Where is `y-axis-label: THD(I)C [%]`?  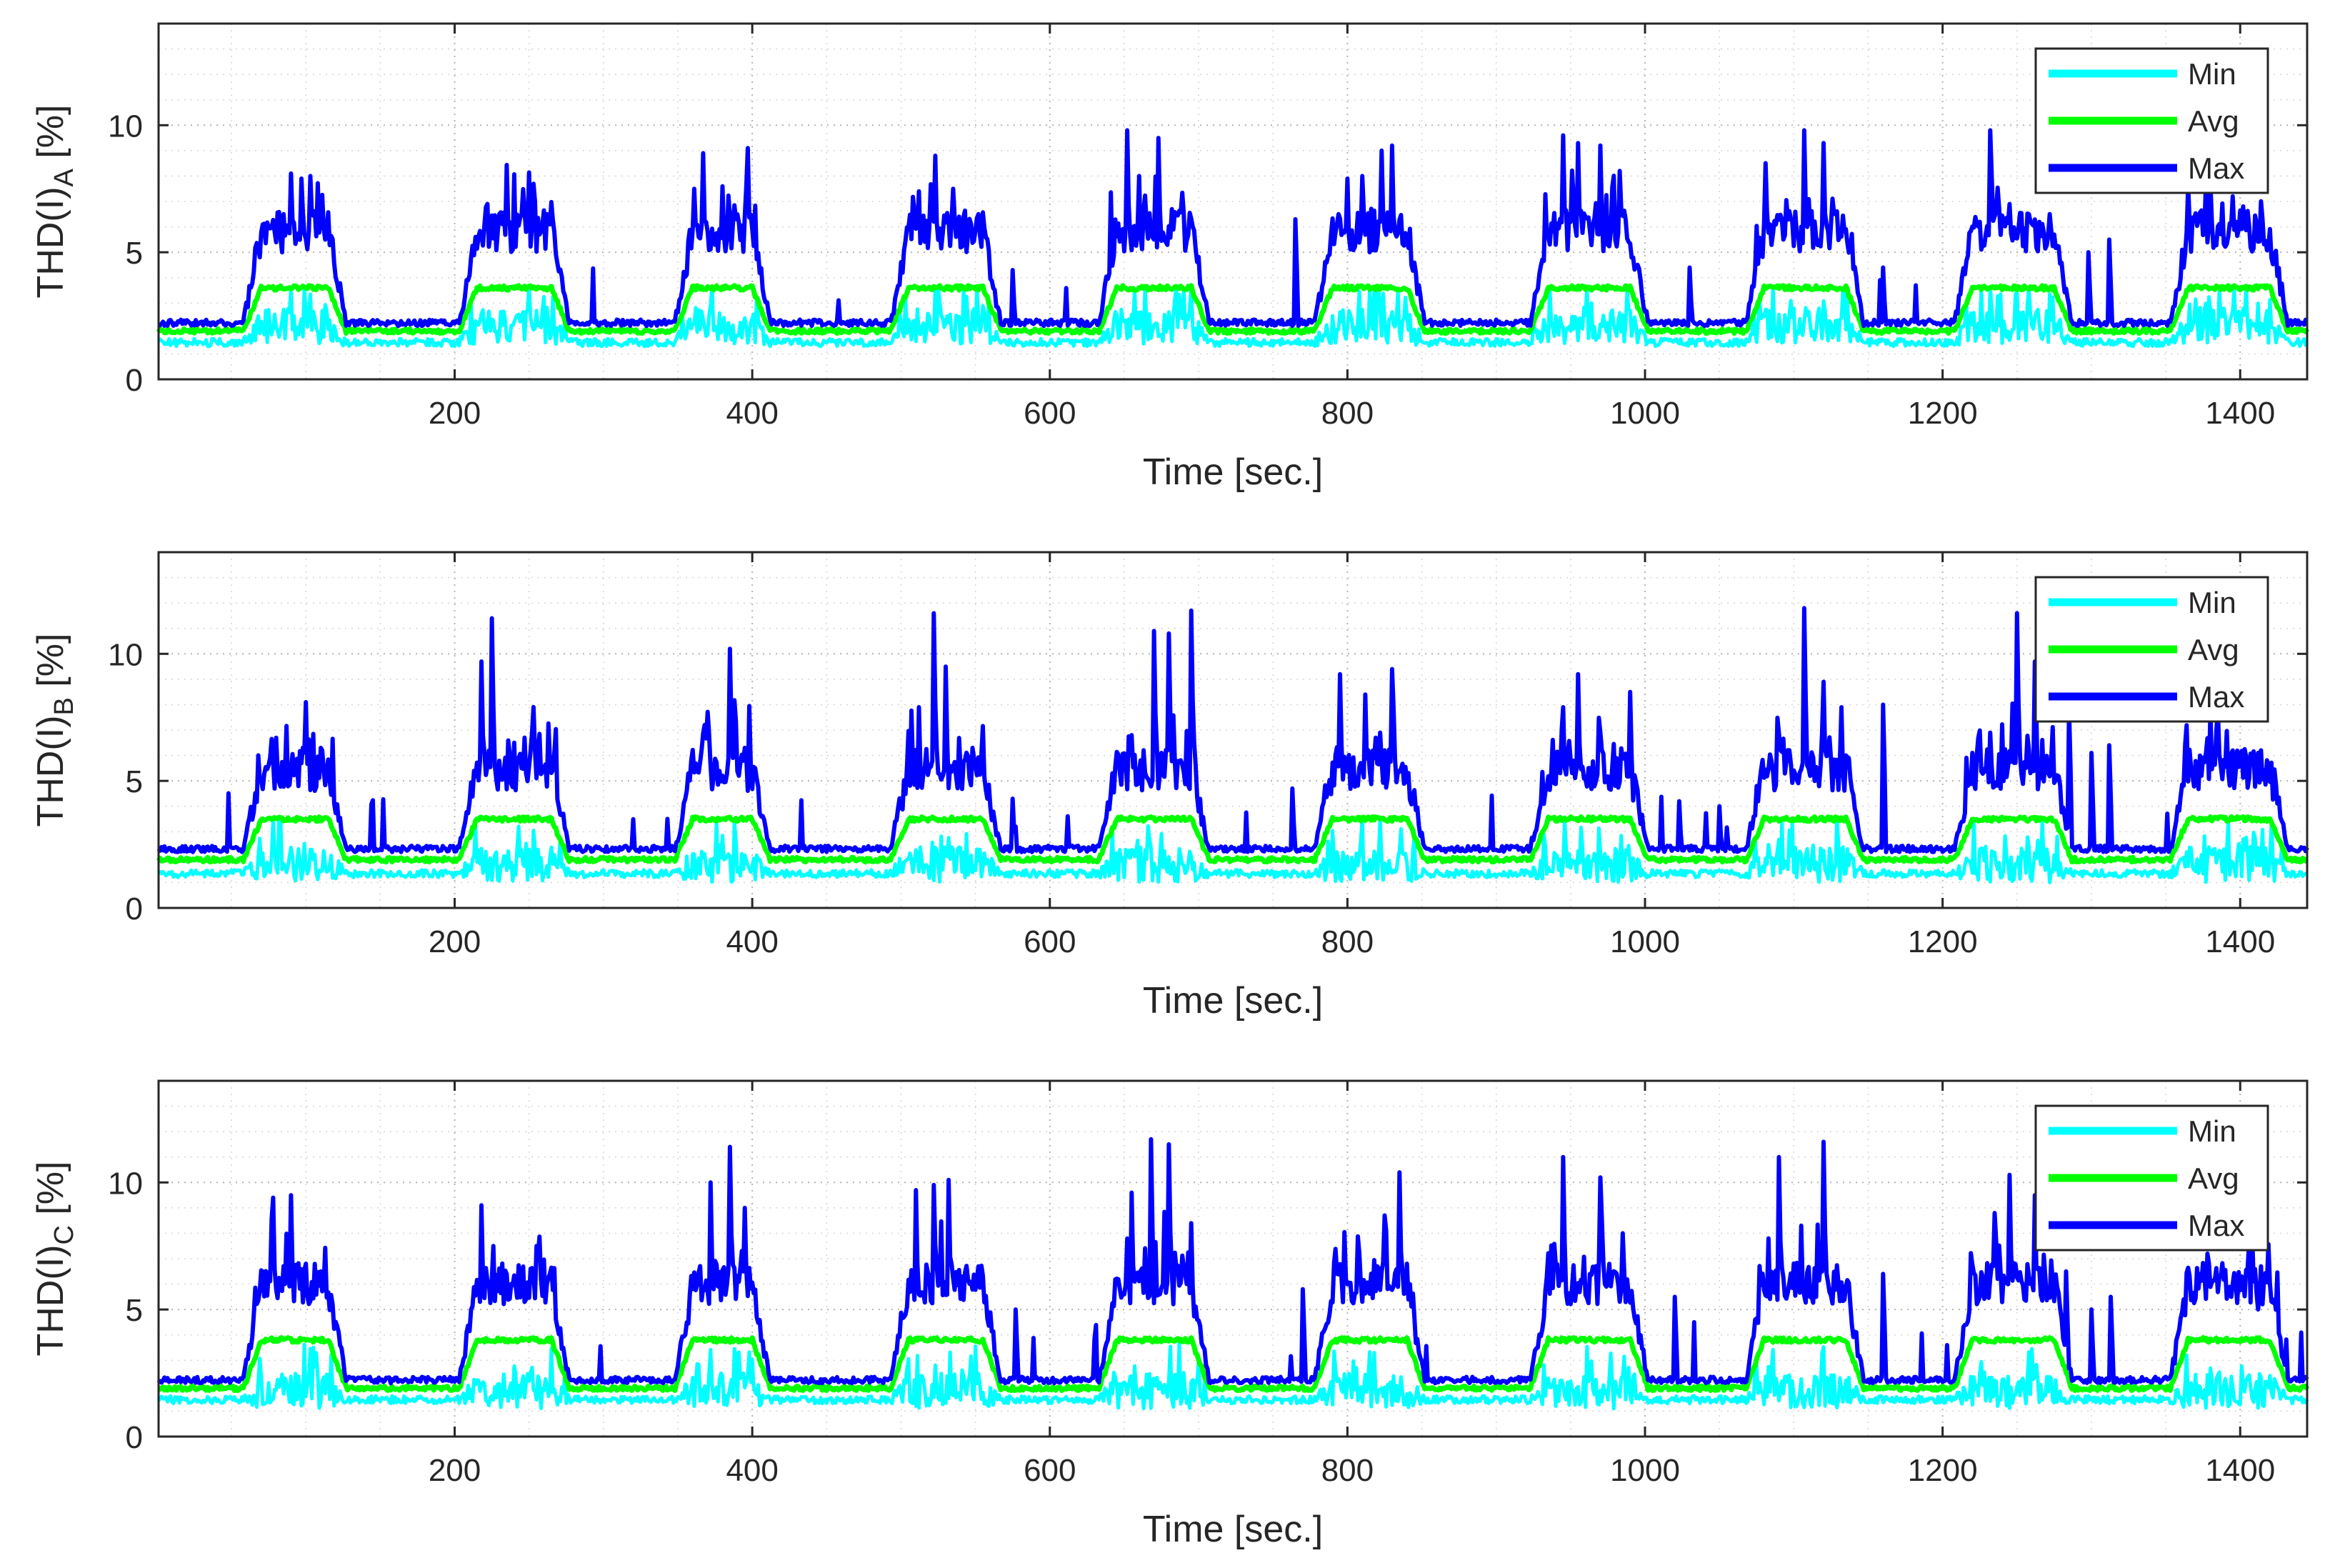
y-axis-label: THD(I)C [%] is located at coordinates (54, 1259).